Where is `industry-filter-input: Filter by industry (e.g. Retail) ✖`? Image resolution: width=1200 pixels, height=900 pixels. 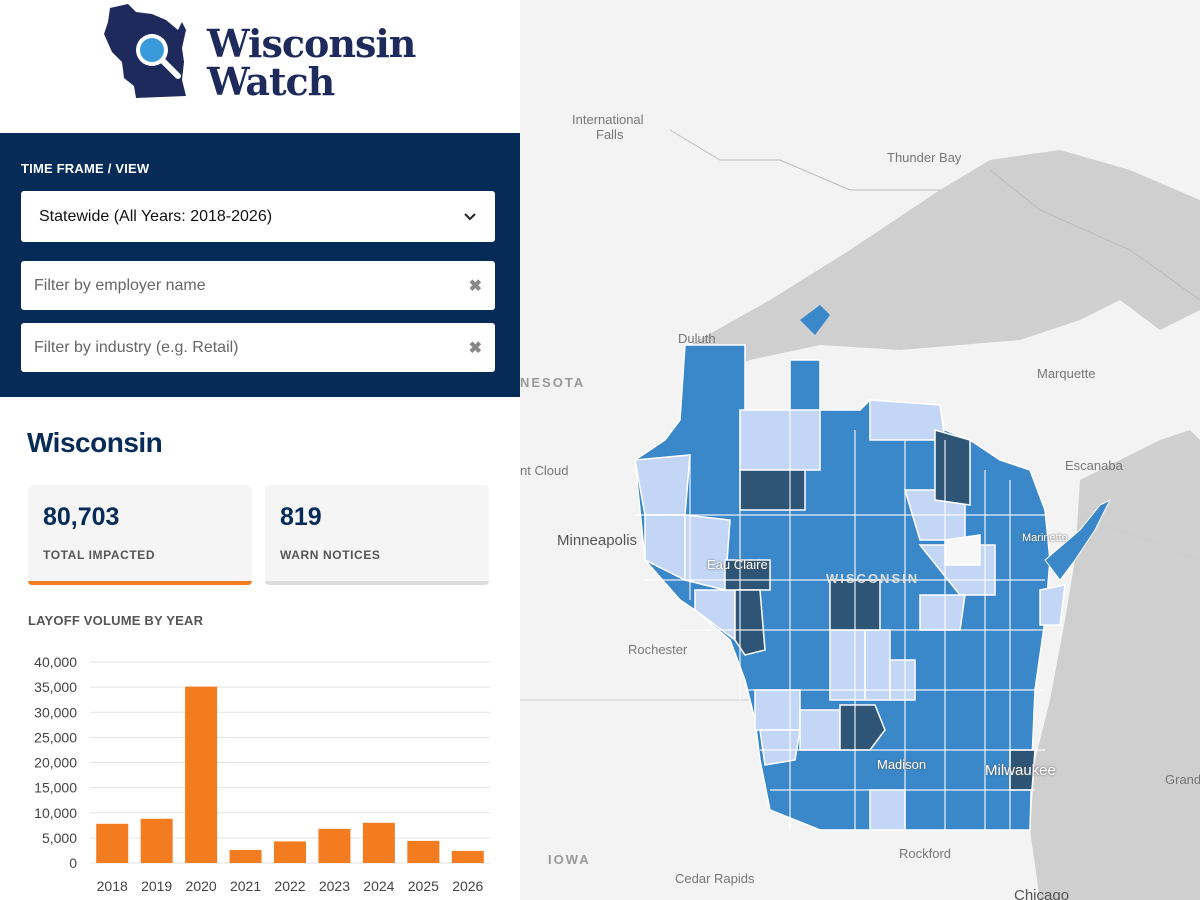 industry-filter-input: Filter by industry (e.g. Retail) ✖ is located at coordinates (258, 347).